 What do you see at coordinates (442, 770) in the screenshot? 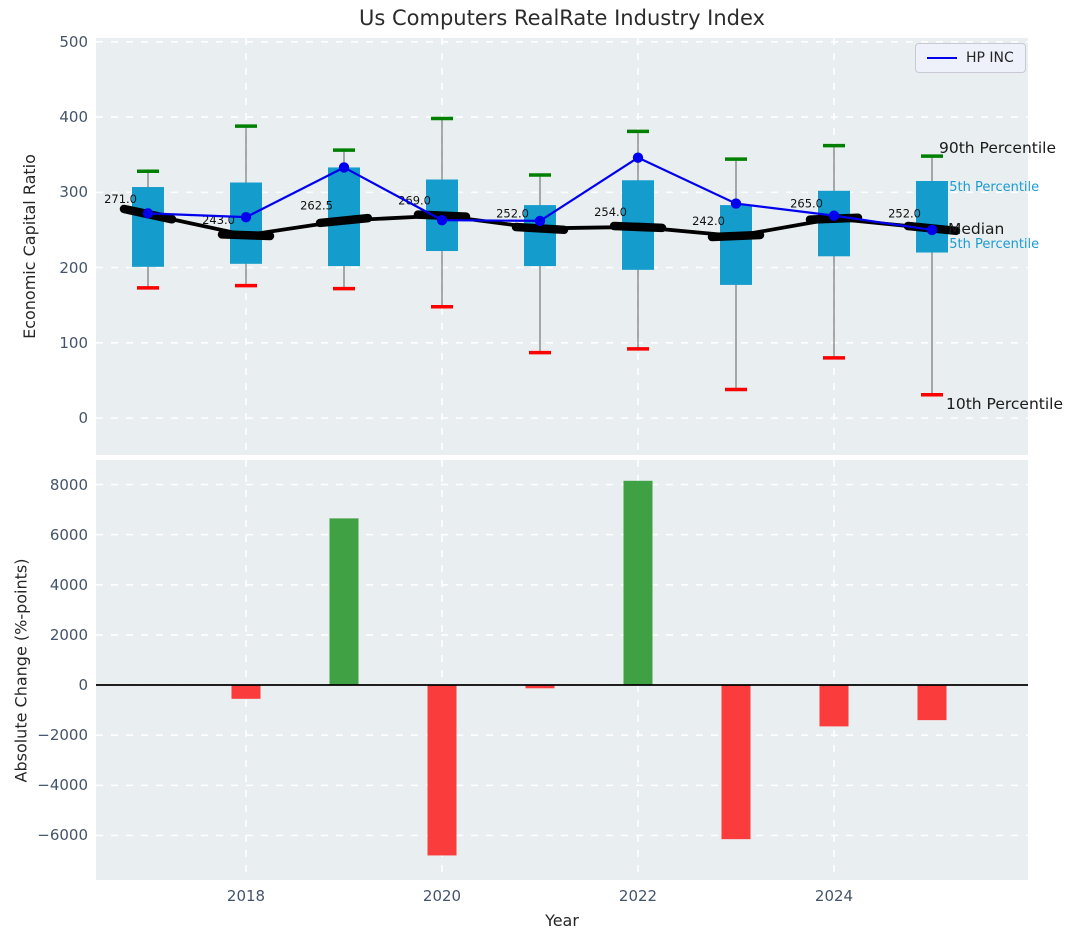
I see `change-bar-2020` at bounding box center [442, 770].